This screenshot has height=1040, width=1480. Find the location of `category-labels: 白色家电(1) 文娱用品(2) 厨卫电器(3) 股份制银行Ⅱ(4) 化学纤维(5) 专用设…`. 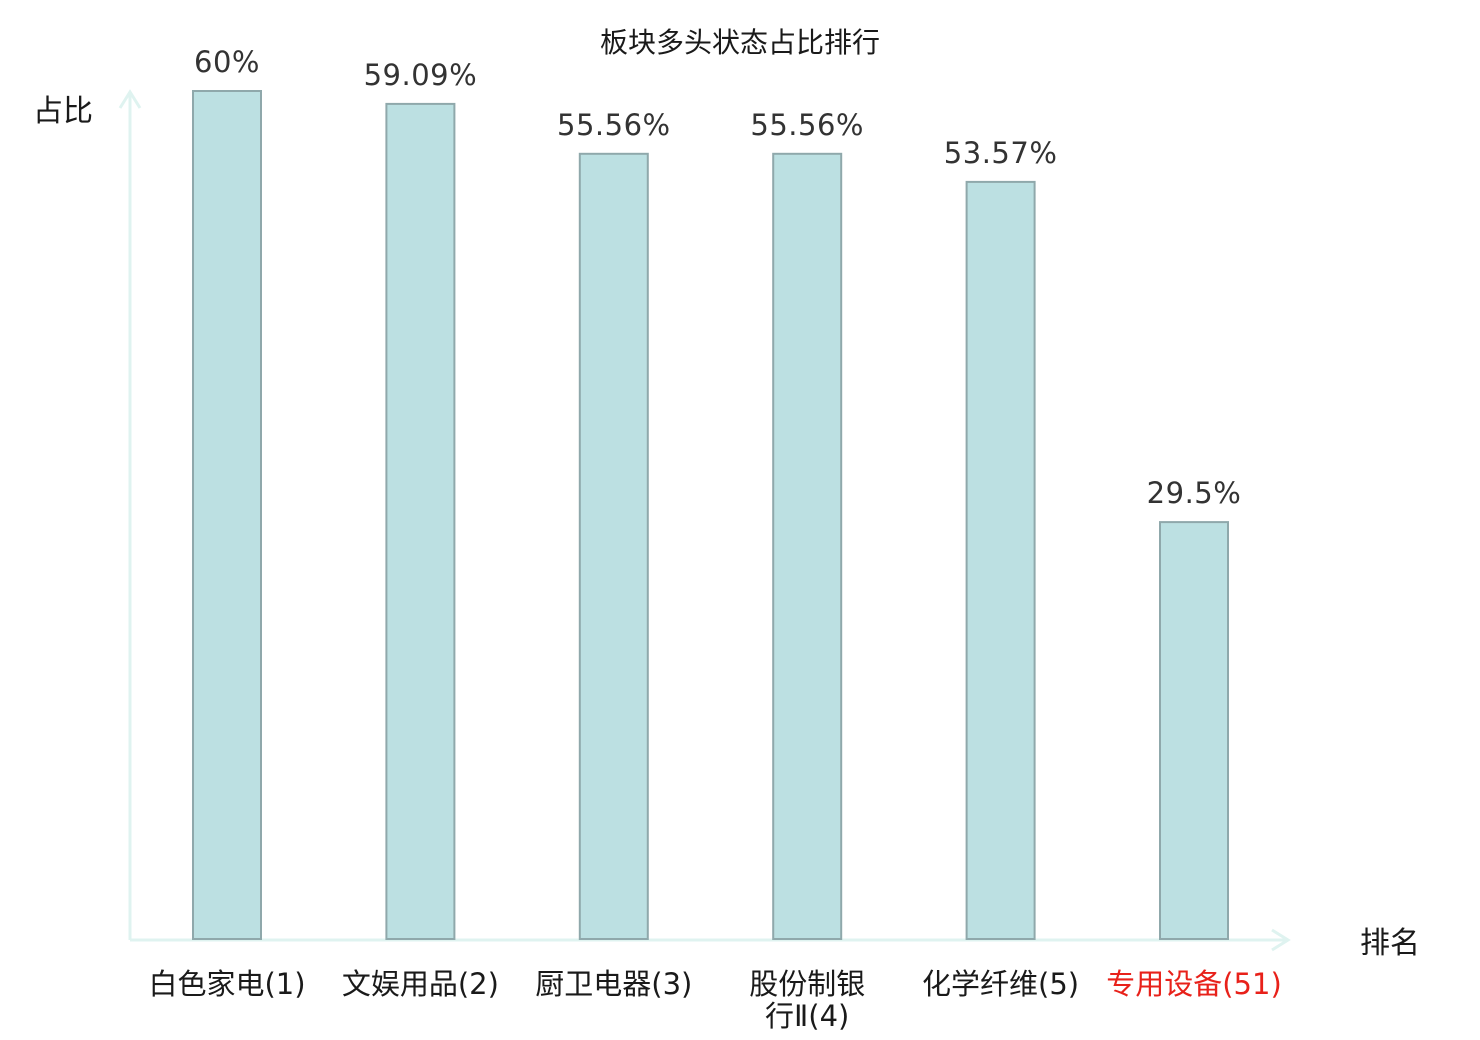

category-labels: 白色家电(1) 文娱用品(2) 厨卫电器(3) 股份制银行Ⅱ(4) 化学纤维(5) 专用设… is located at coordinates (714, 1000).